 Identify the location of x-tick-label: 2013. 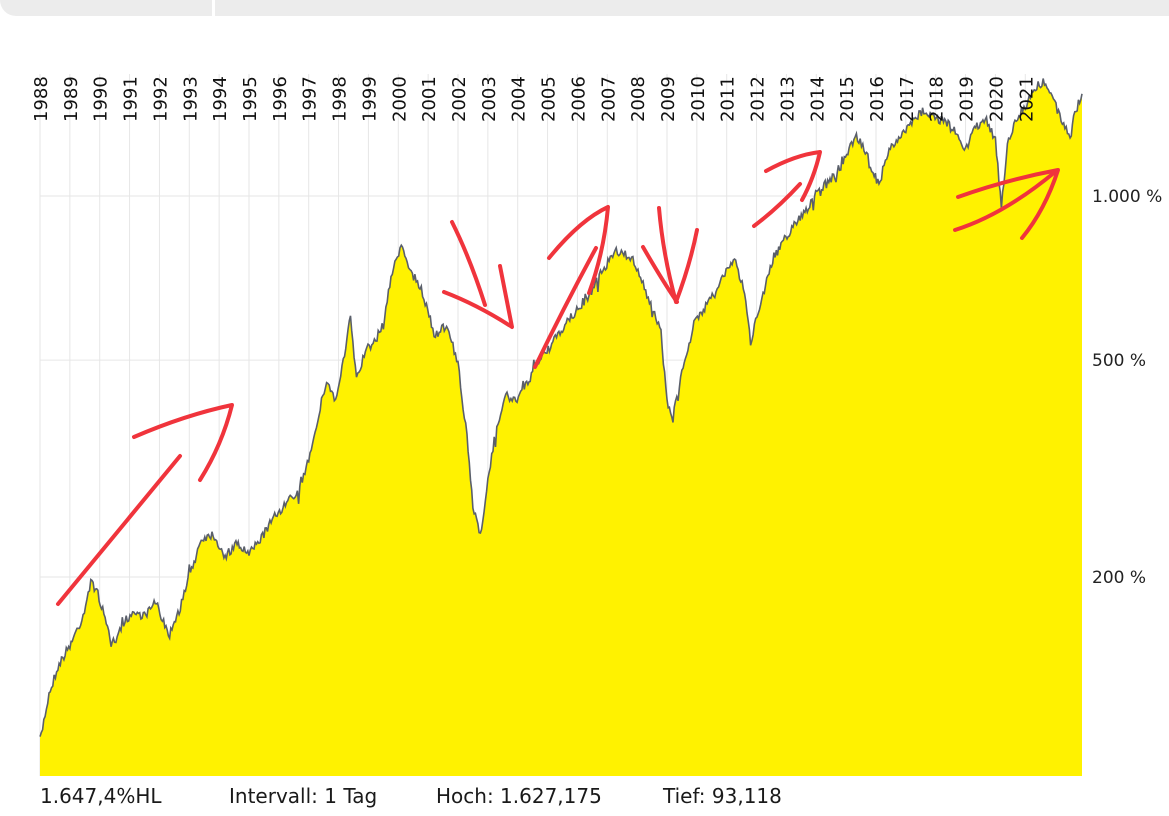
(787, 99).